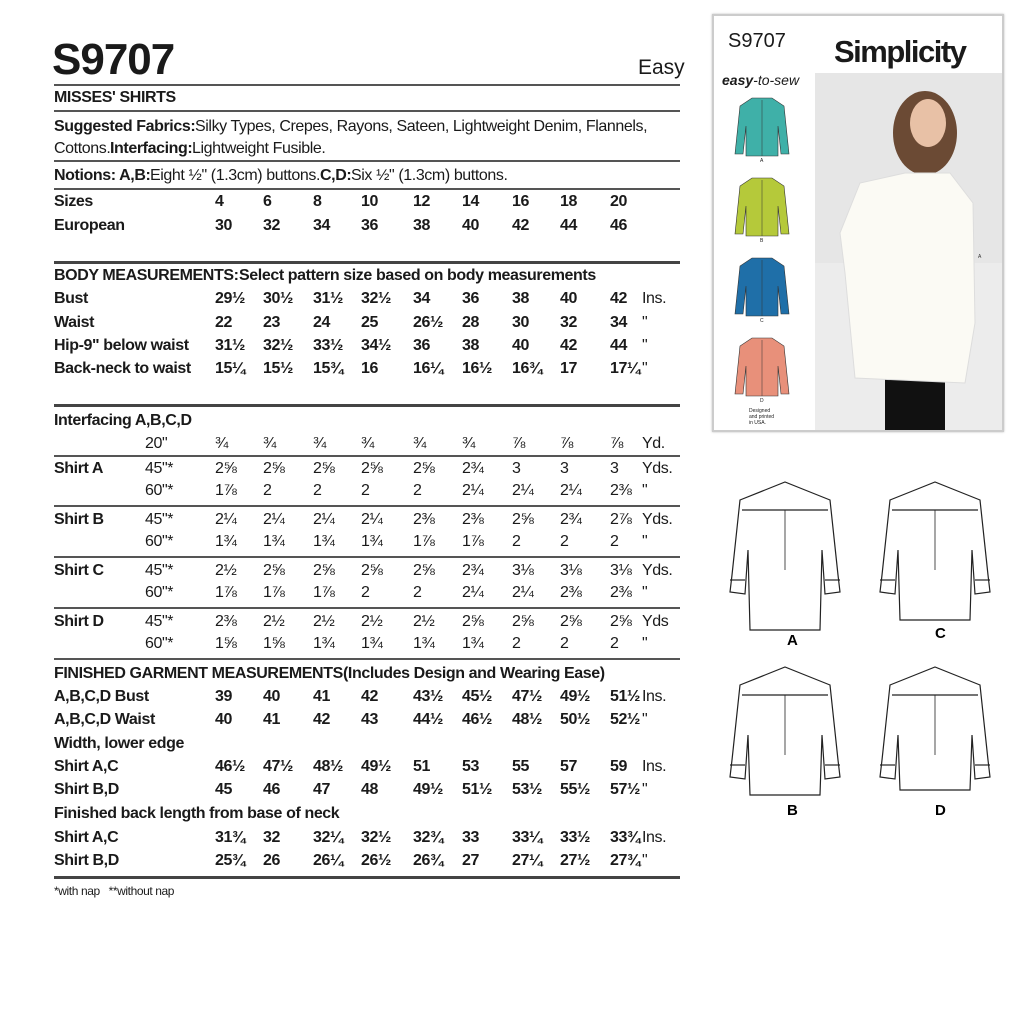  What do you see at coordinates (428, 860) in the screenshot?
I see `cell-value: 26¾` at bounding box center [428, 860].